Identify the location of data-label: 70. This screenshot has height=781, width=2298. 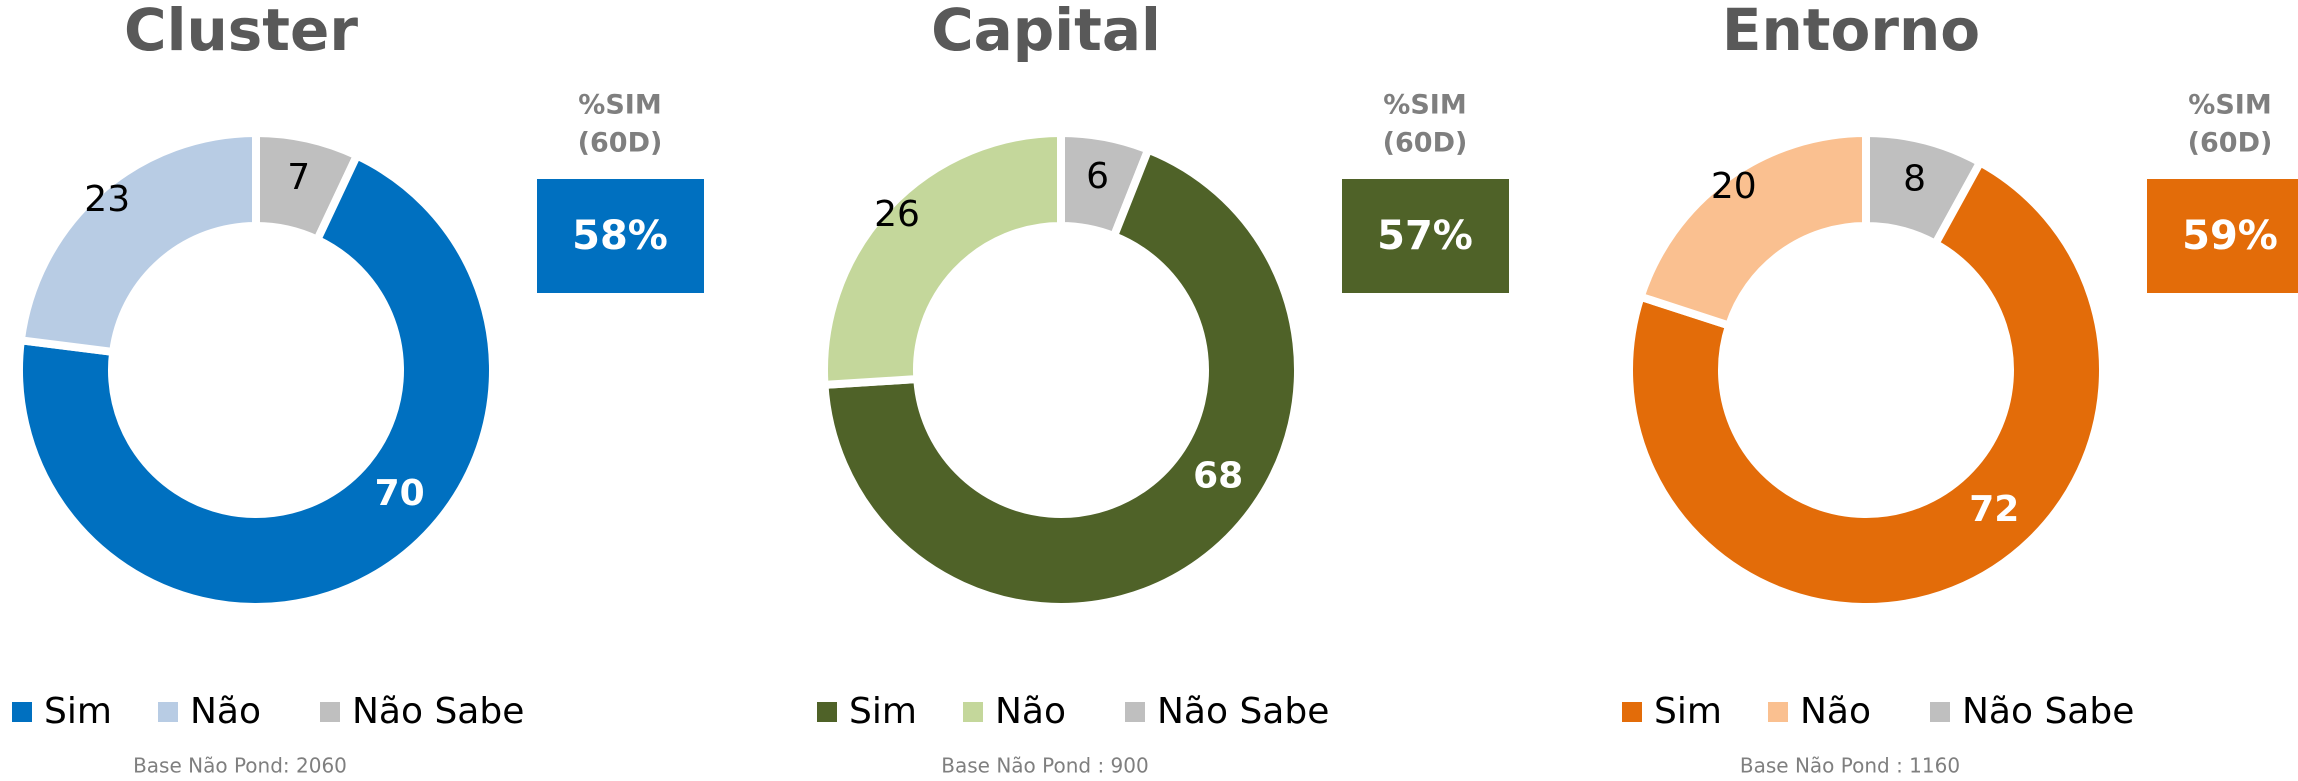
(400, 493).